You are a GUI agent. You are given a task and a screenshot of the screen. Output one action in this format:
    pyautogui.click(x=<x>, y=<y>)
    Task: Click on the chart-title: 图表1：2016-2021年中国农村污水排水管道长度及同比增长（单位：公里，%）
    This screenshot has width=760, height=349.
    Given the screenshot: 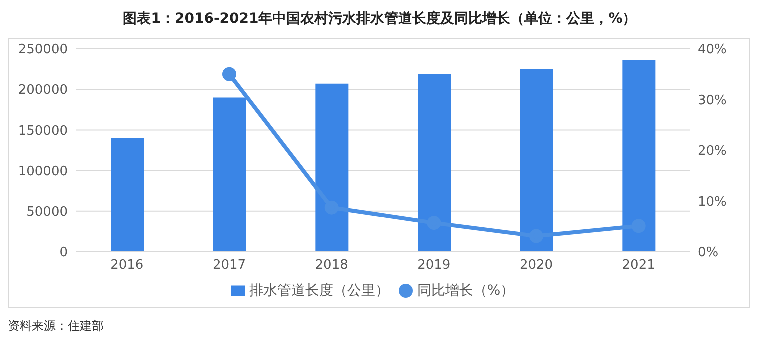 What is the action you would take?
    pyautogui.click(x=380, y=19)
    